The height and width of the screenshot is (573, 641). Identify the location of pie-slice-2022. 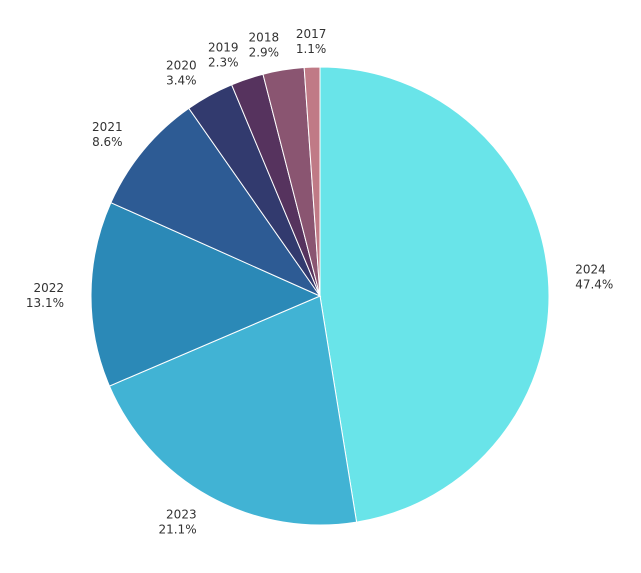
(206, 294).